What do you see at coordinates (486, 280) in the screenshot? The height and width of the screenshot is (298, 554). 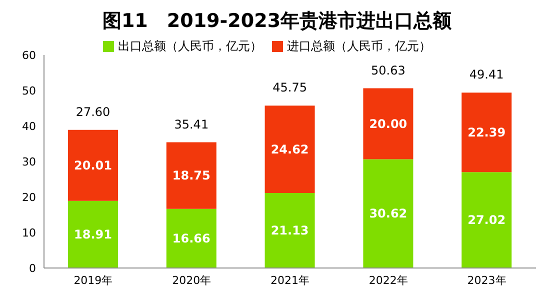 I see `x-tick-label: 2023年` at bounding box center [486, 280].